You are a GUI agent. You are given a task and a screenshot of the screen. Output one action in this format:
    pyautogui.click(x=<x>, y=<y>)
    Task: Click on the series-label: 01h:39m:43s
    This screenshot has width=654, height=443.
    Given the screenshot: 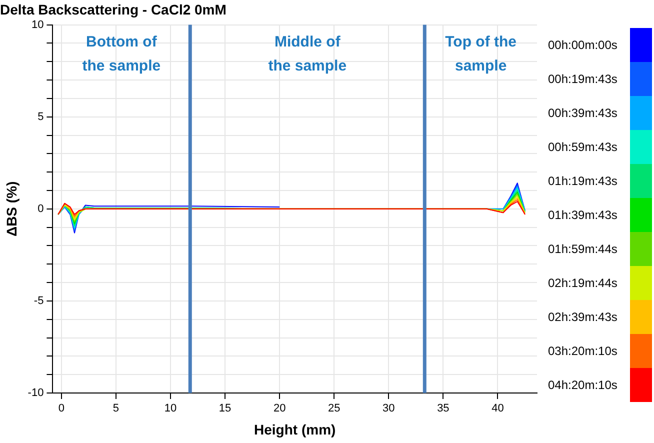 What is the action you would take?
    pyautogui.click(x=583, y=215)
    